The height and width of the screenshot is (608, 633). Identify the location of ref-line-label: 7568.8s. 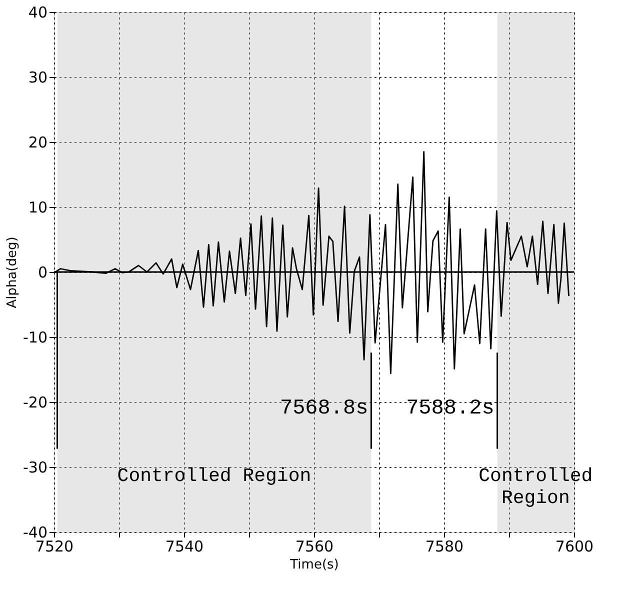
(324, 409).